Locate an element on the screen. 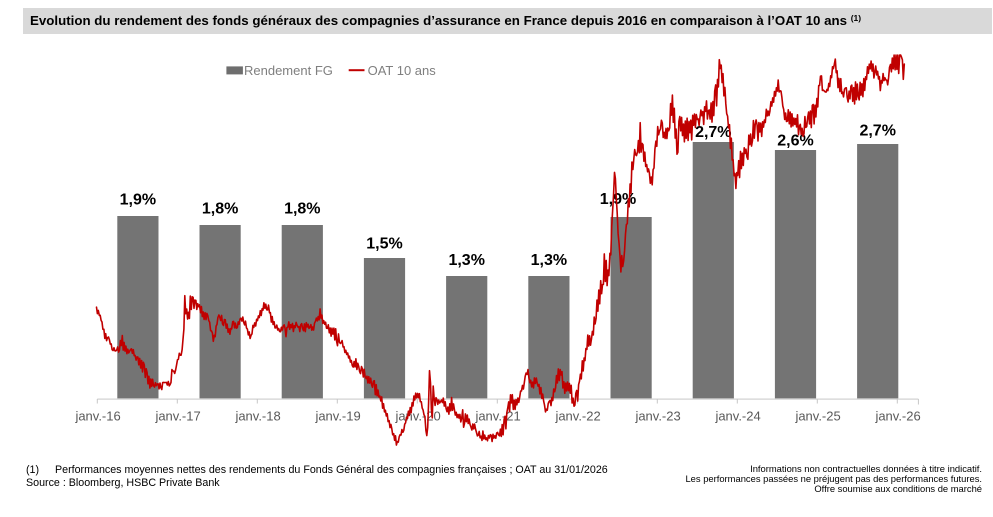 The image size is (993, 517). svg-text: janv.-21 is located at coordinates (497, 416).